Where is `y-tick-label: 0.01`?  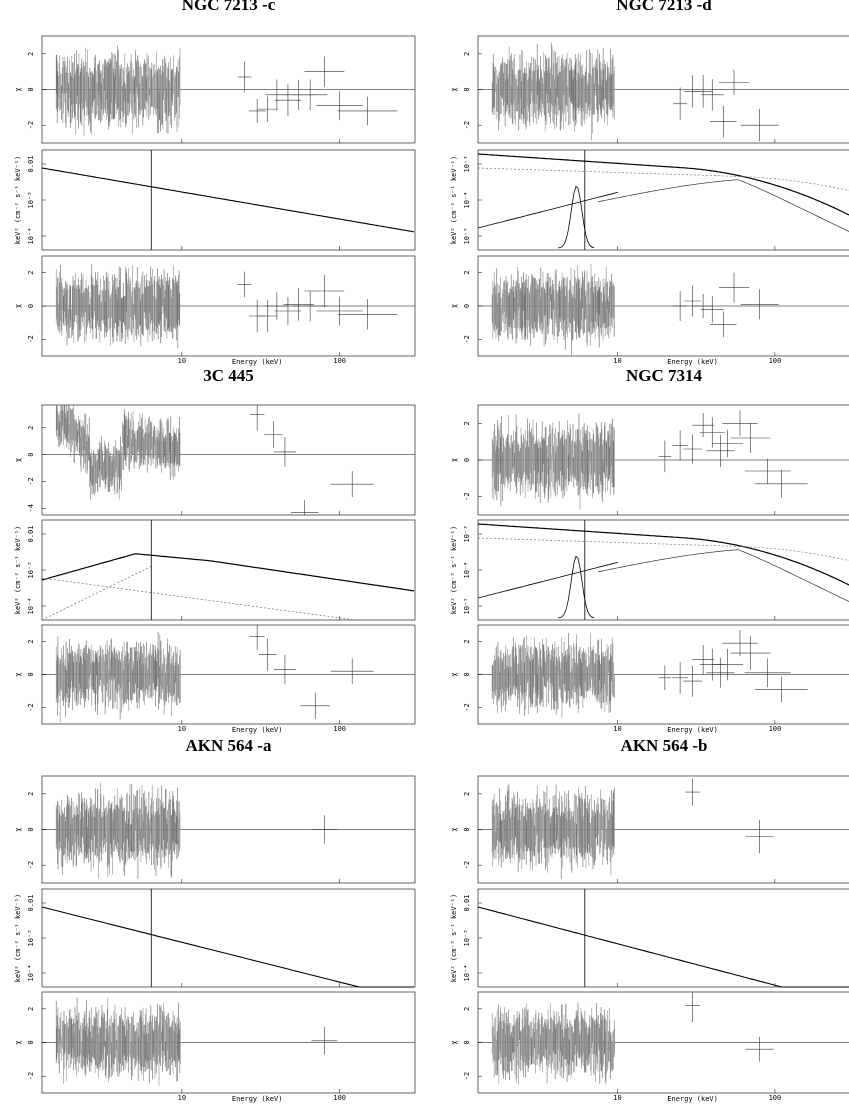 y-tick-label: 0.01 is located at coordinates (31, 903).